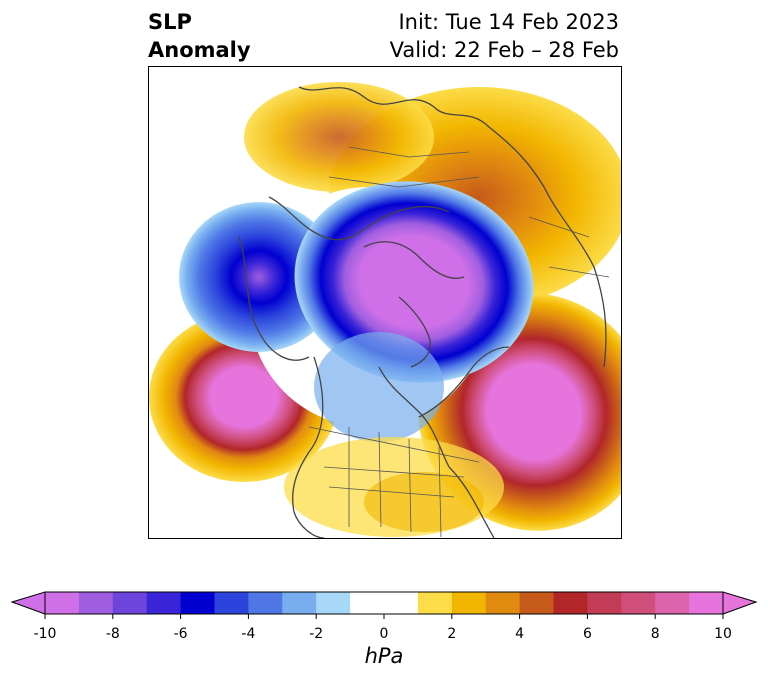 The width and height of the screenshot is (768, 684). What do you see at coordinates (199, 50) in the screenshot?
I see `title-line-field: Anomaly` at bounding box center [199, 50].